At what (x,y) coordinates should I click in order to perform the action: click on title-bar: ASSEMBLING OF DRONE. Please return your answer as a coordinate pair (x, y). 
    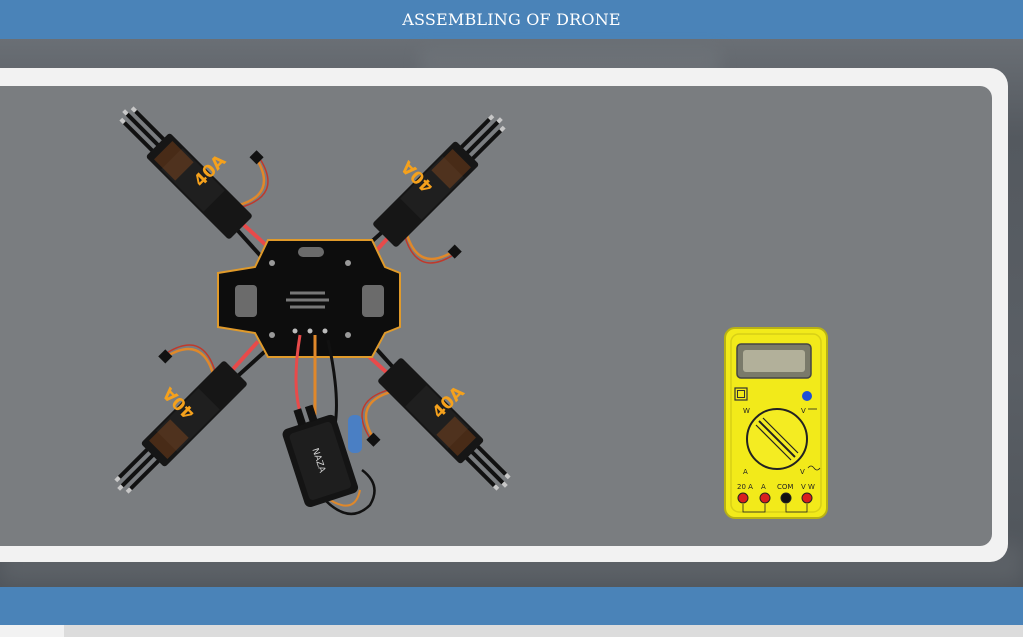
    Looking at the image, I should click on (511, 19).